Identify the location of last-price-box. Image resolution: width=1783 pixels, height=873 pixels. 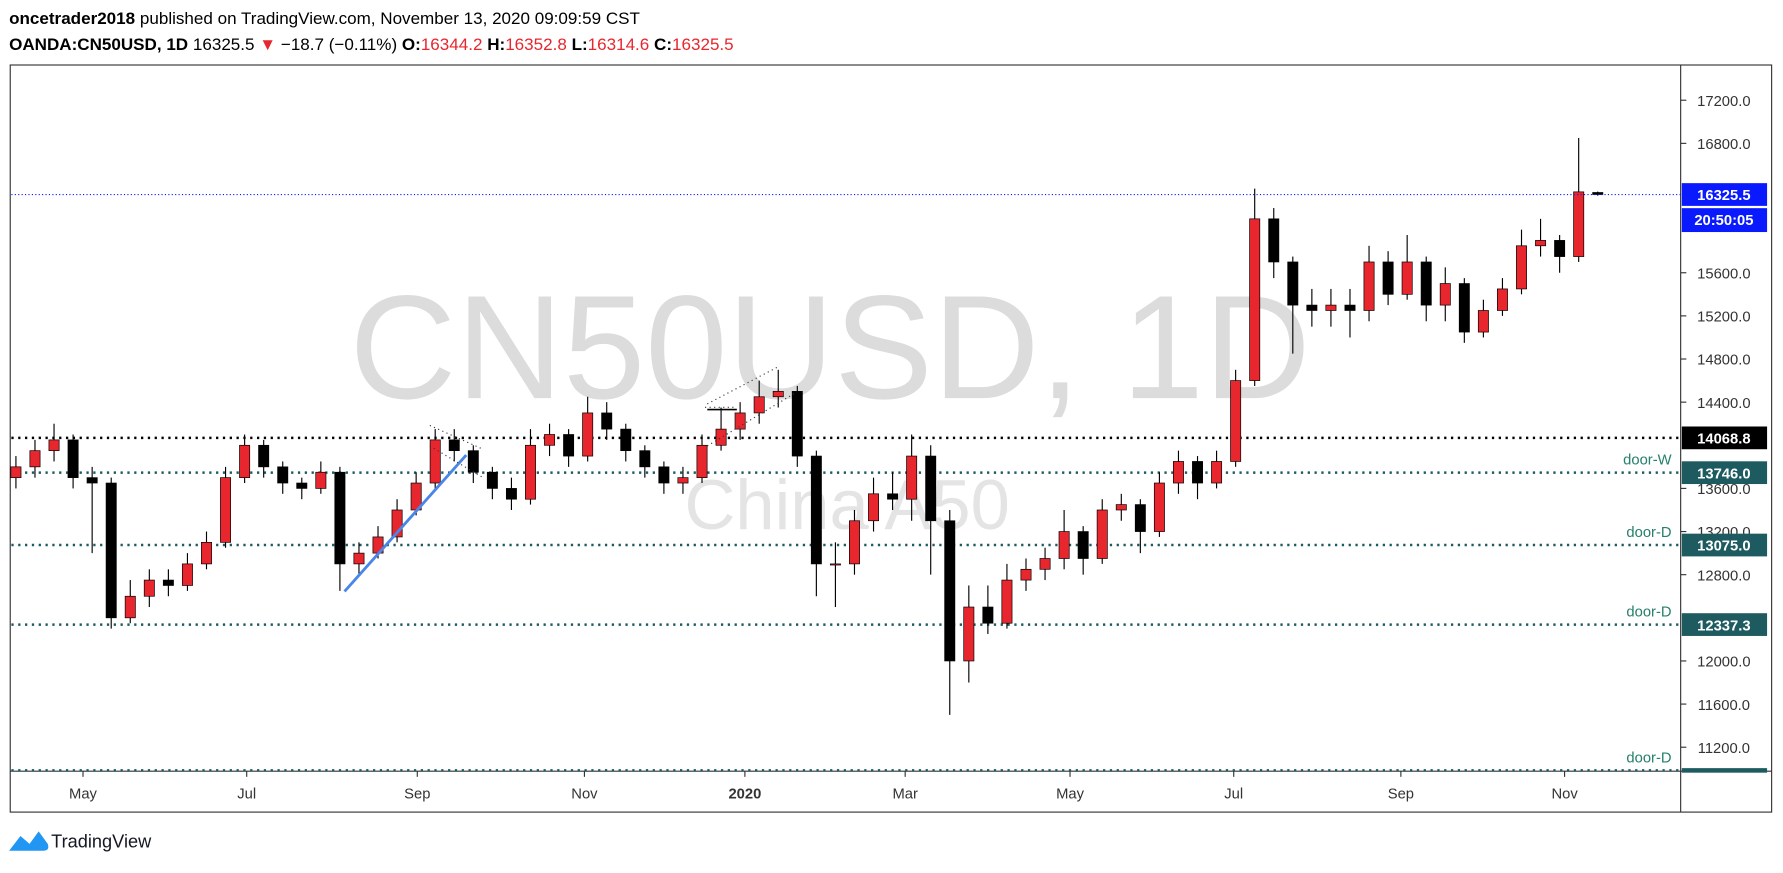
(1724, 194).